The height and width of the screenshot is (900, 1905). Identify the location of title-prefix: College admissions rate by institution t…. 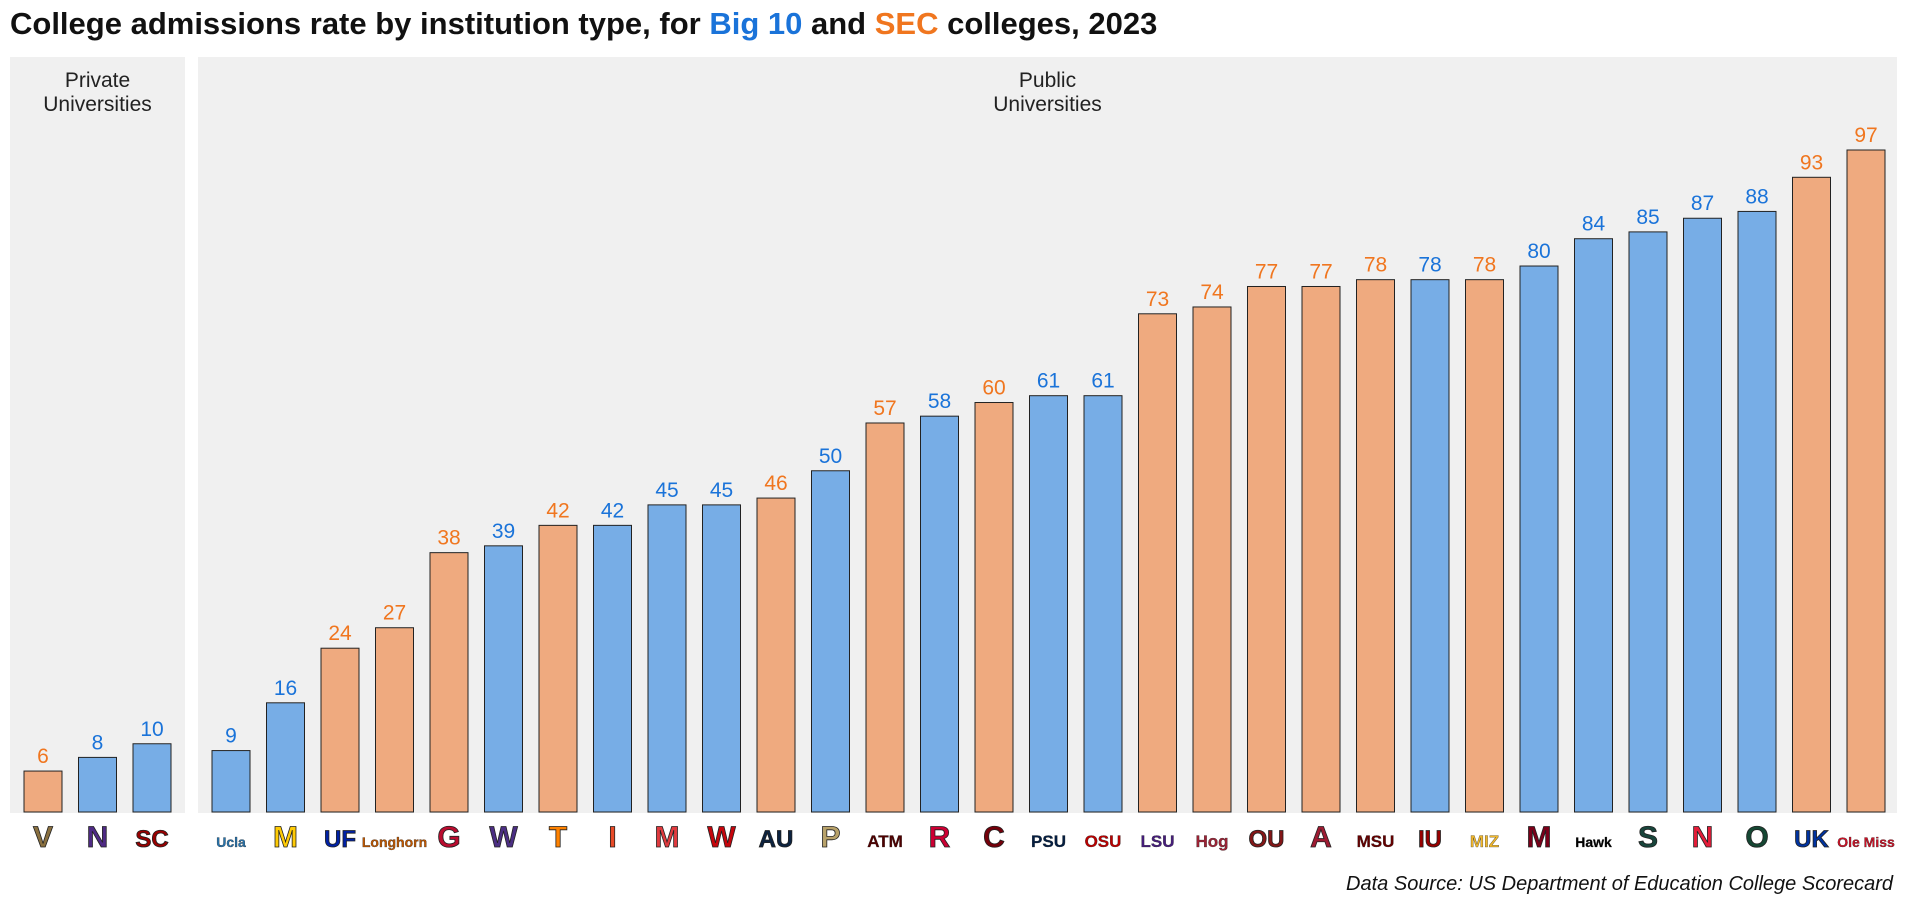
(360, 23).